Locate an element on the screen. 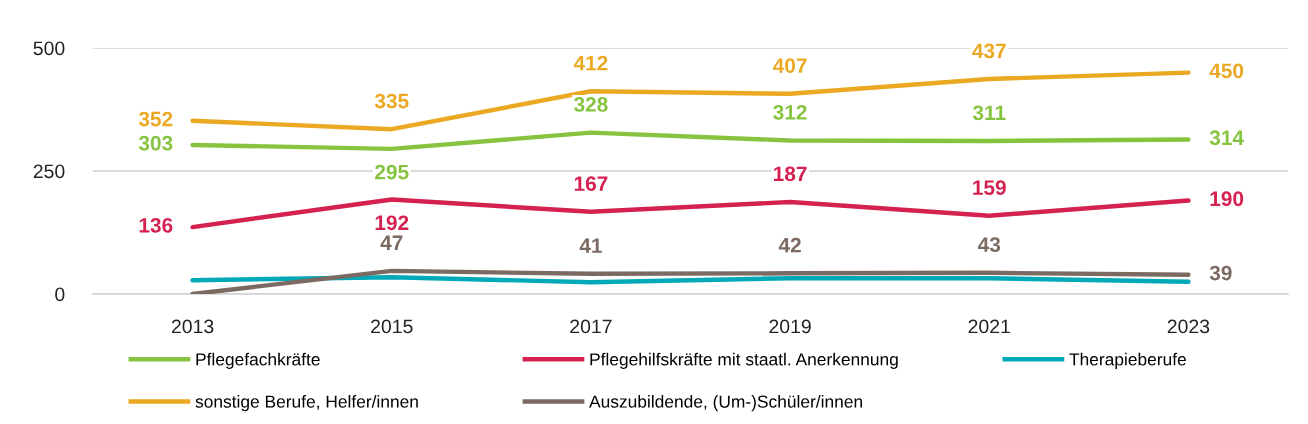  data-label: 412 is located at coordinates (590, 63).